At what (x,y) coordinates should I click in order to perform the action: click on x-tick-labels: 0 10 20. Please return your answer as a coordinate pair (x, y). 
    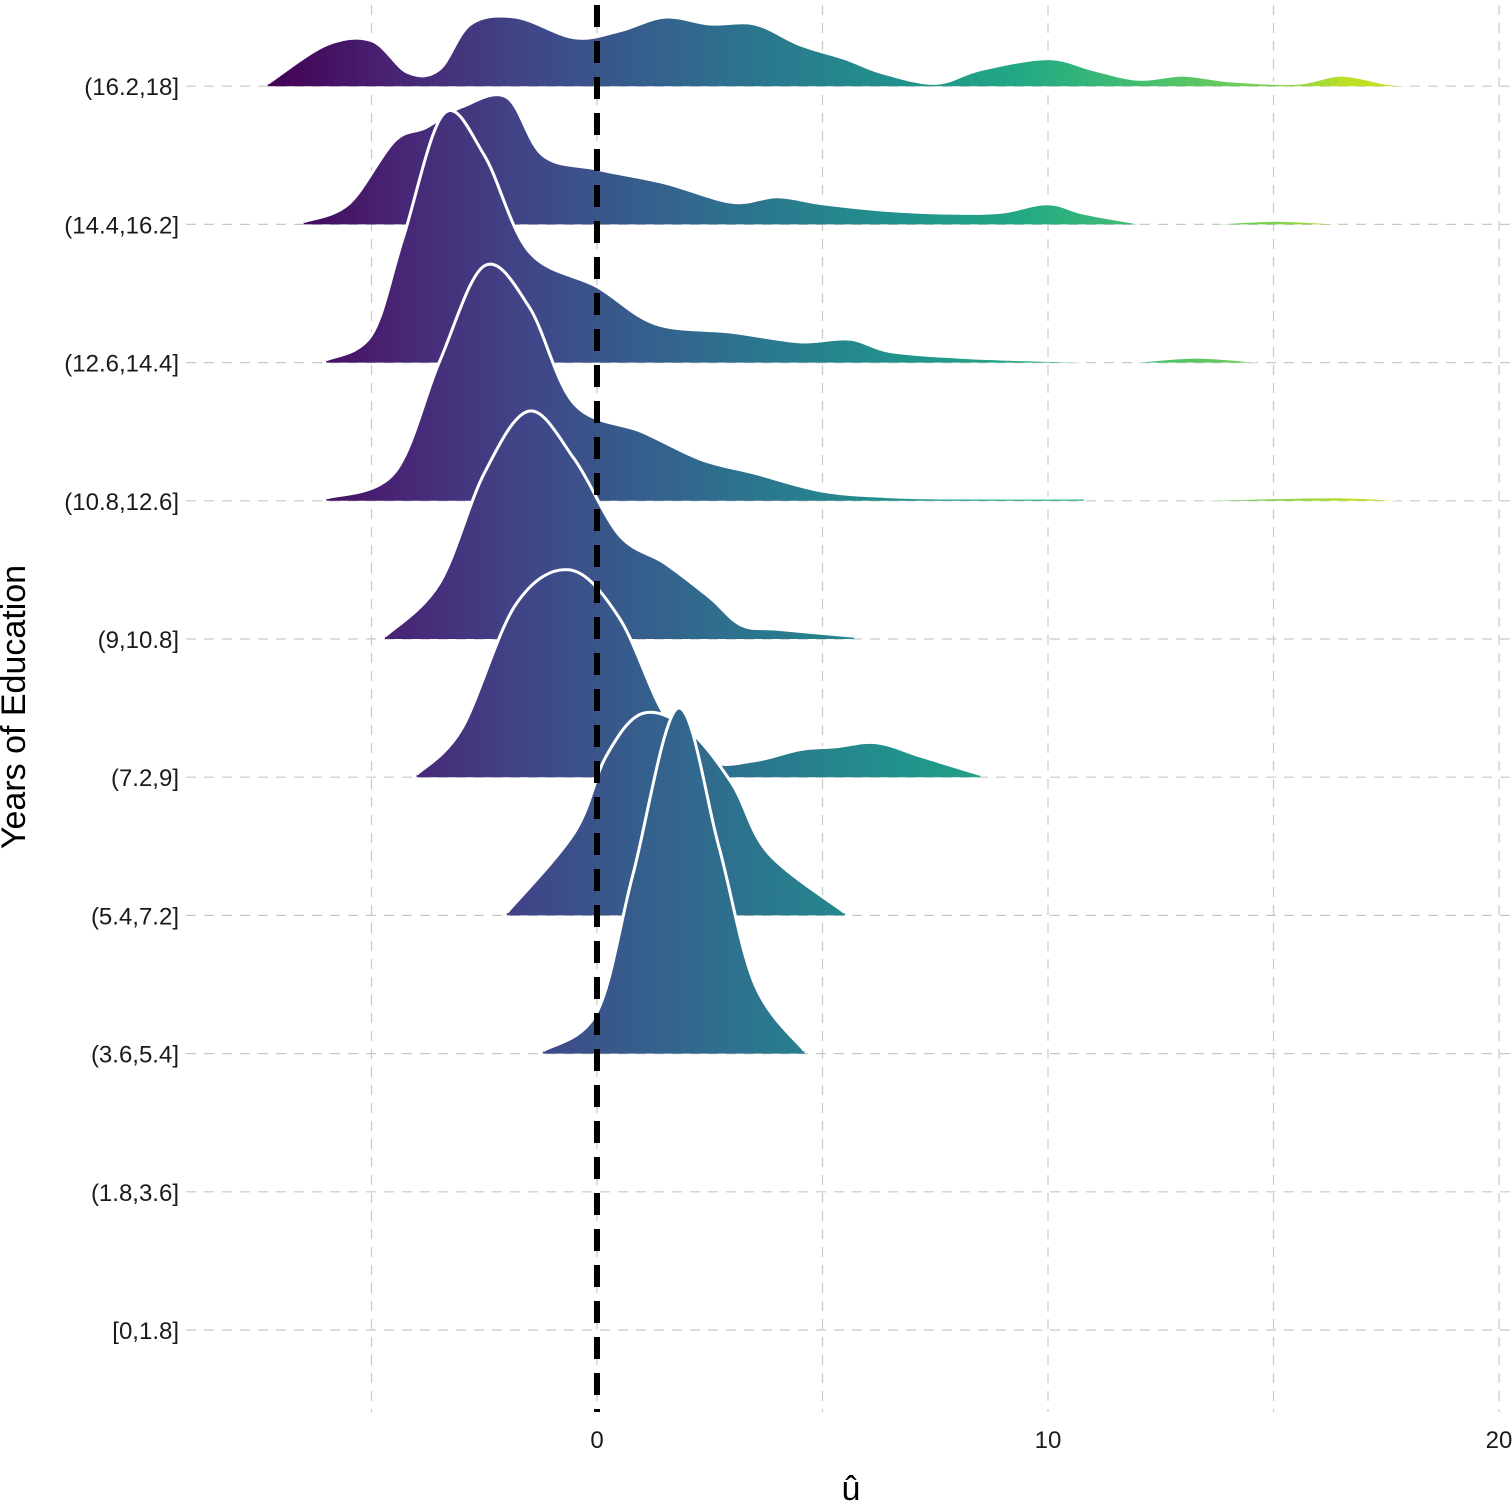
    Looking at the image, I should click on (1051, 1440).